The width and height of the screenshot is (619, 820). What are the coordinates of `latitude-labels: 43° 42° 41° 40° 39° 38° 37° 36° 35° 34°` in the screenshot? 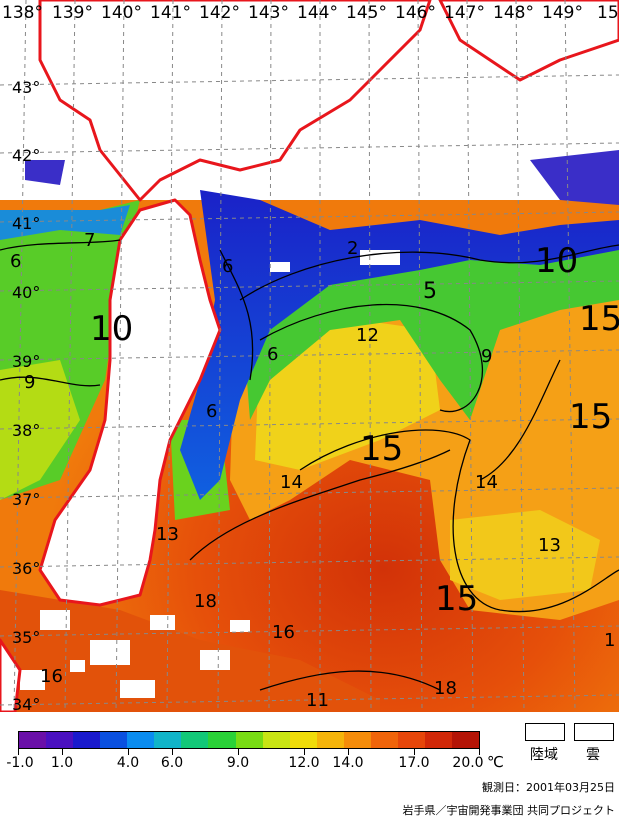 It's located at (26, 395).